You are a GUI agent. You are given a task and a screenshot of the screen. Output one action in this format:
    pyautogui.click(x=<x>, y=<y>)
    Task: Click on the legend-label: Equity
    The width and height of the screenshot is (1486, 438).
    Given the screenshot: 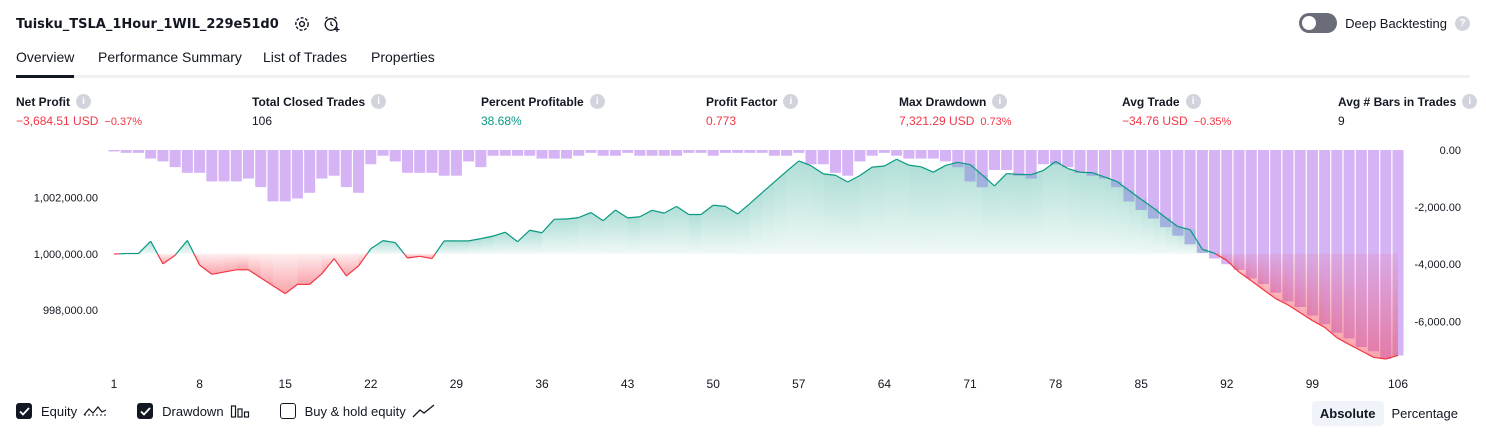 What is the action you would take?
    pyautogui.click(x=59, y=411)
    